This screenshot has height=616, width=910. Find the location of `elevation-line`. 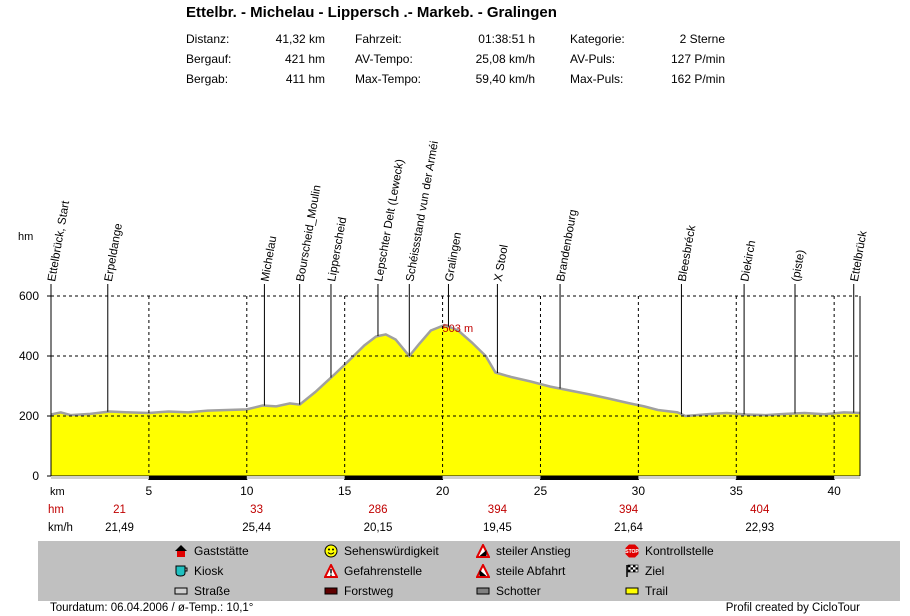

elevation-line is located at coordinates (455, 370).